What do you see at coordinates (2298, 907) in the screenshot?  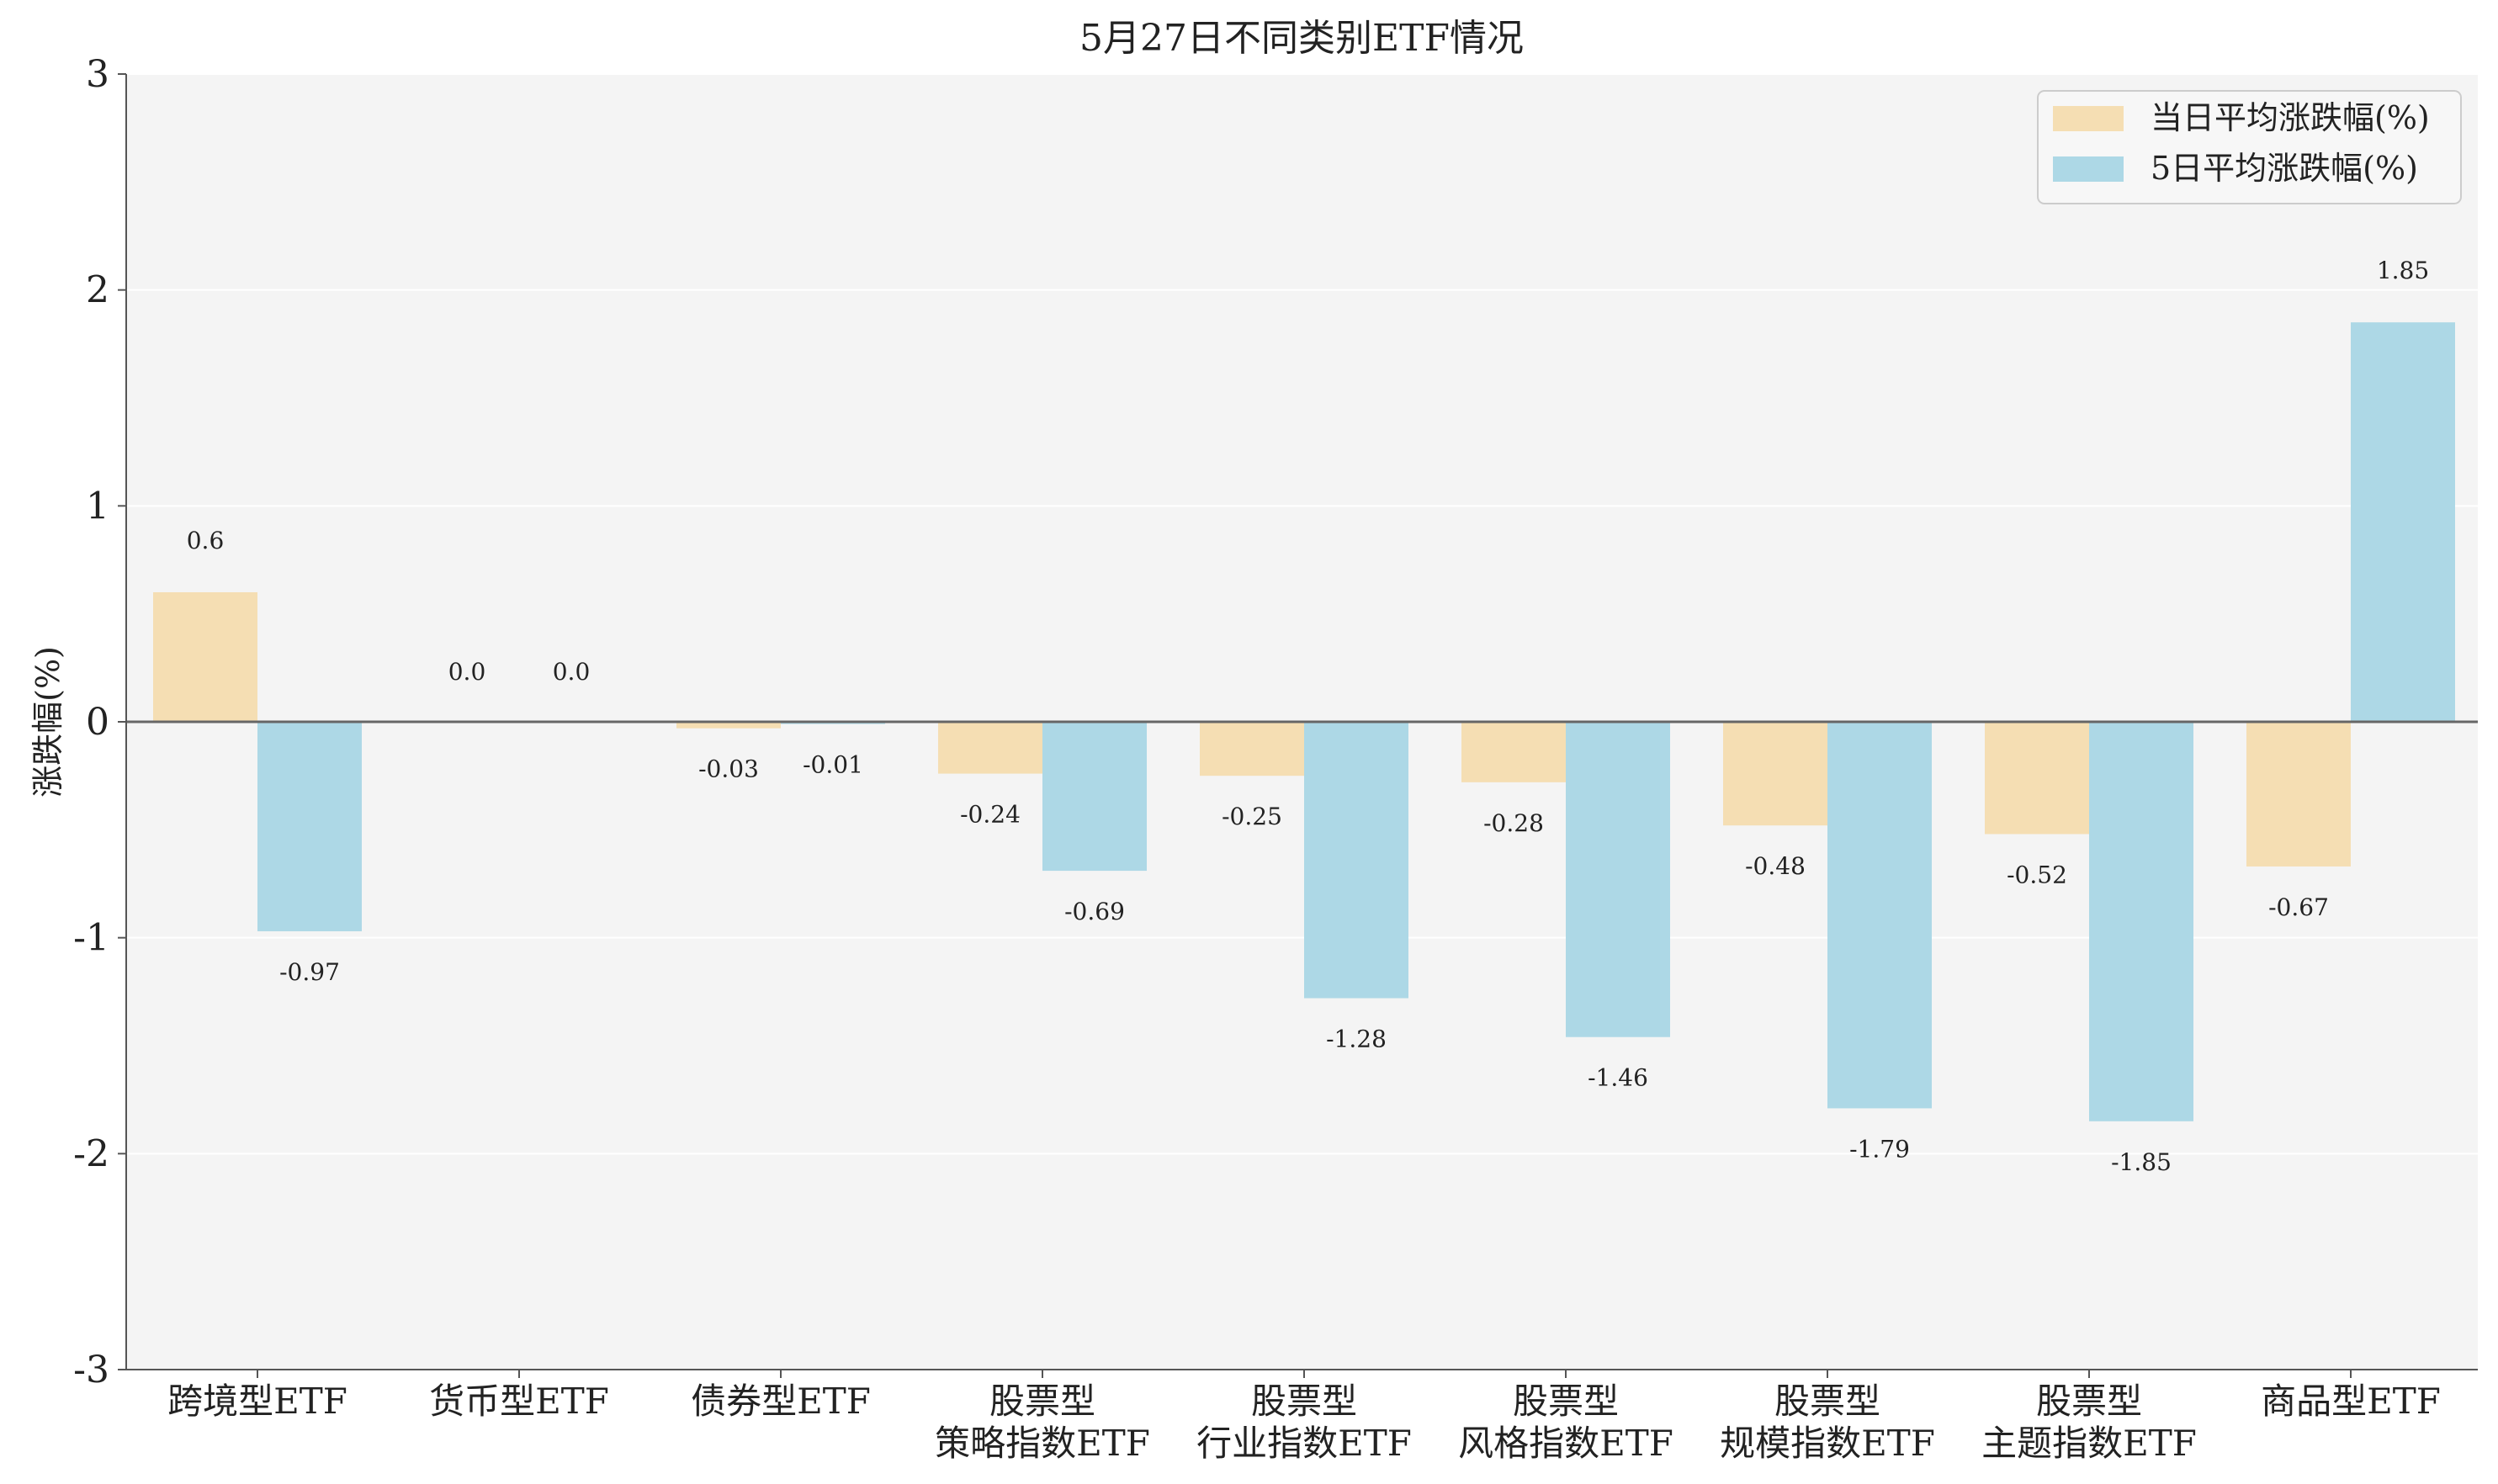 I see `value-label: -0.67` at bounding box center [2298, 907].